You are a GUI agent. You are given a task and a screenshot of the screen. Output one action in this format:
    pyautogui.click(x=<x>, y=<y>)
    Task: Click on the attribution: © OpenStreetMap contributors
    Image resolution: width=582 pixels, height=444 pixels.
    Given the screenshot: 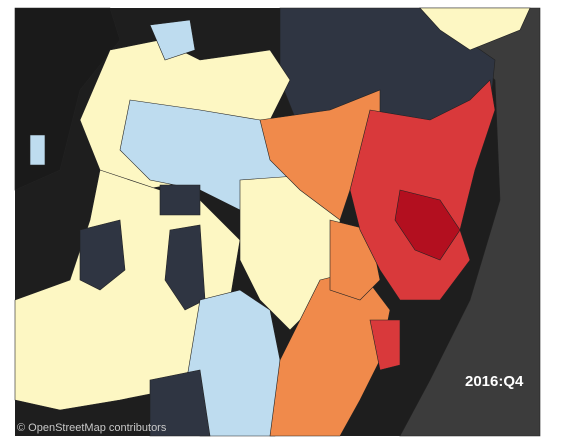 What is the action you would take?
    pyautogui.click(x=92, y=428)
    